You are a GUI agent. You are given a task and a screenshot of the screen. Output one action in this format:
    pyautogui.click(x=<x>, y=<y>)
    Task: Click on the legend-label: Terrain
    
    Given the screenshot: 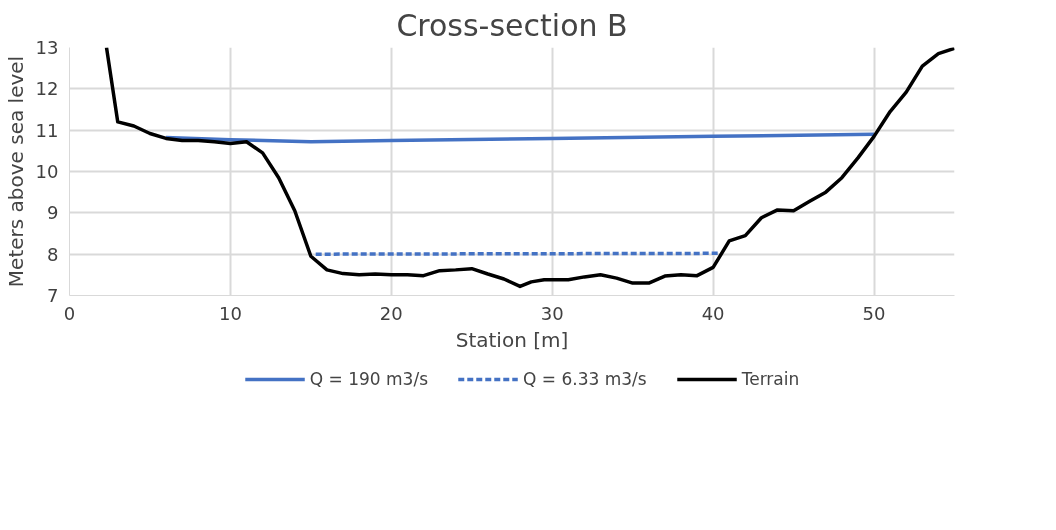 What is the action you would take?
    pyautogui.click(x=770, y=379)
    